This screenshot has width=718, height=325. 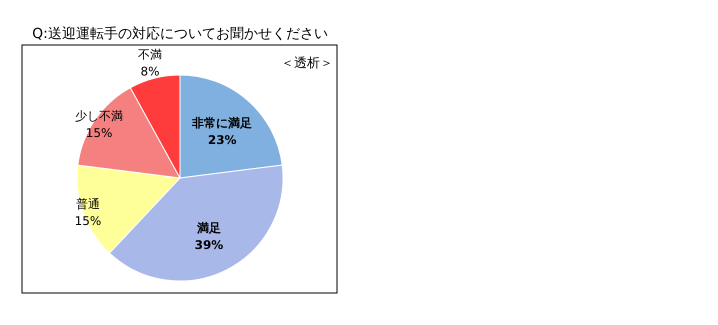 I want to click on data-label: 23%, so click(x=222, y=140).